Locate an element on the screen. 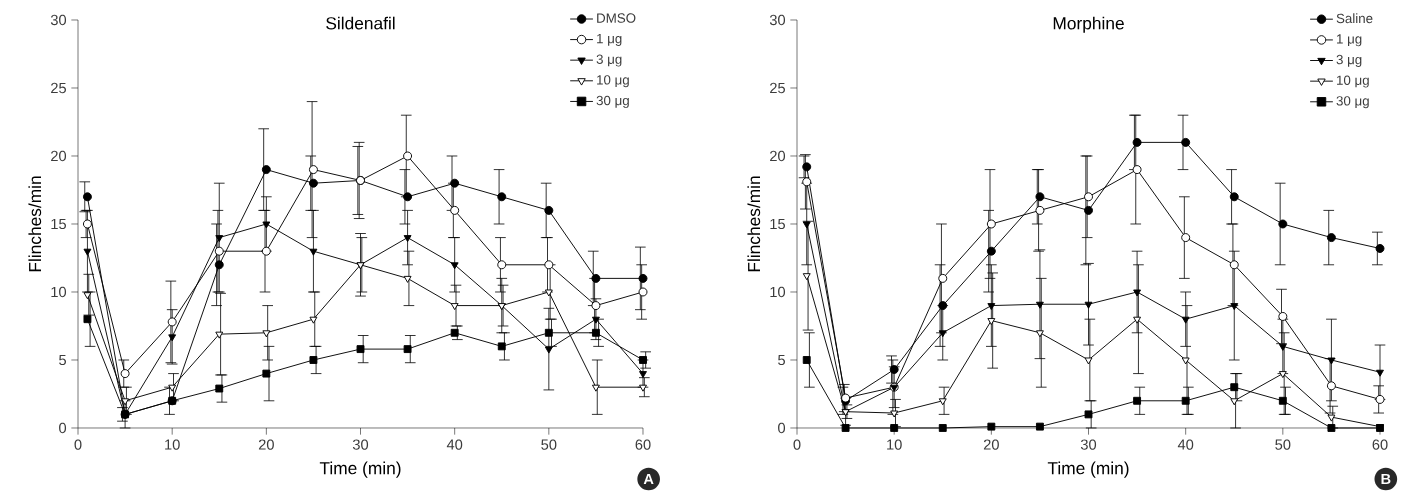 Image resolution: width=1419 pixels, height=498 pixels. text: A is located at coordinates (648, 479).